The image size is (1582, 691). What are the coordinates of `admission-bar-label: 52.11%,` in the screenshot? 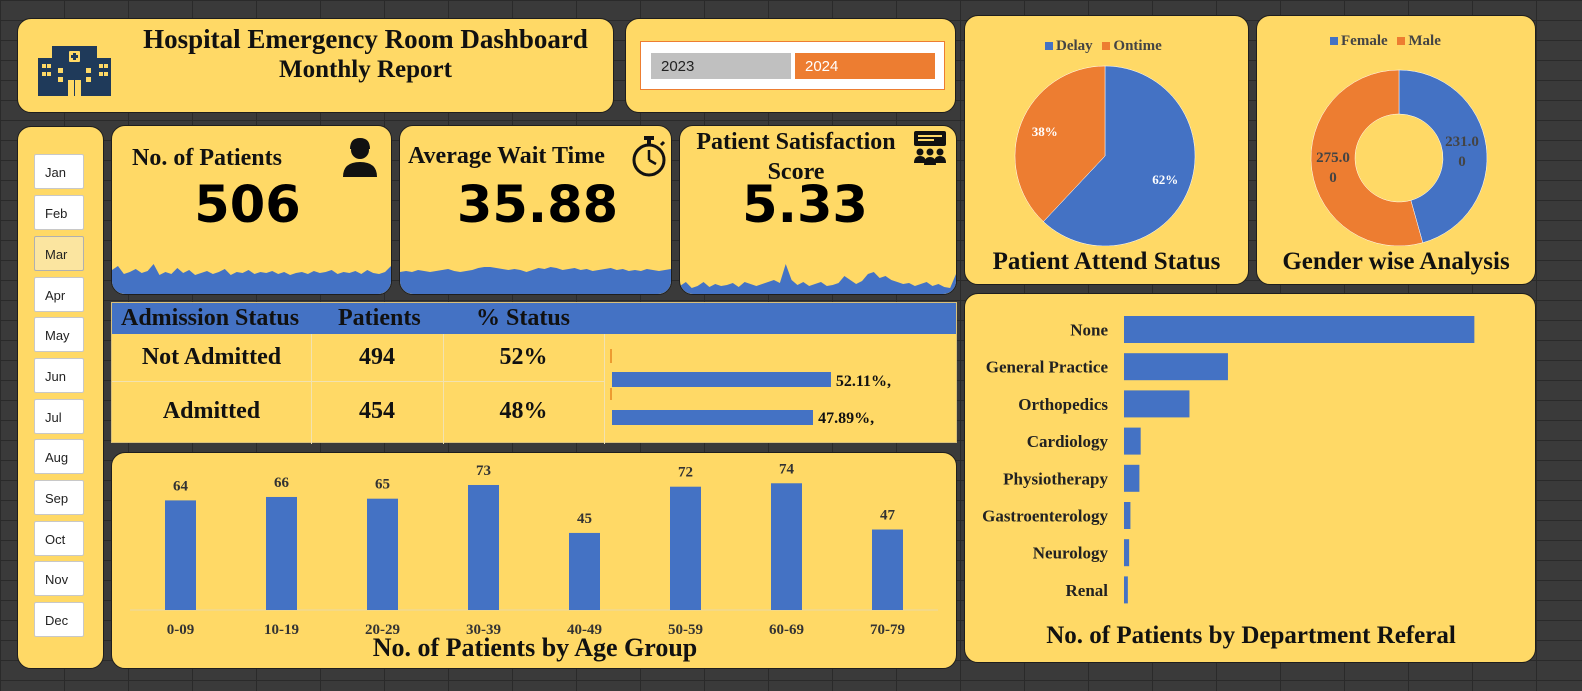 It's located at (863, 381).